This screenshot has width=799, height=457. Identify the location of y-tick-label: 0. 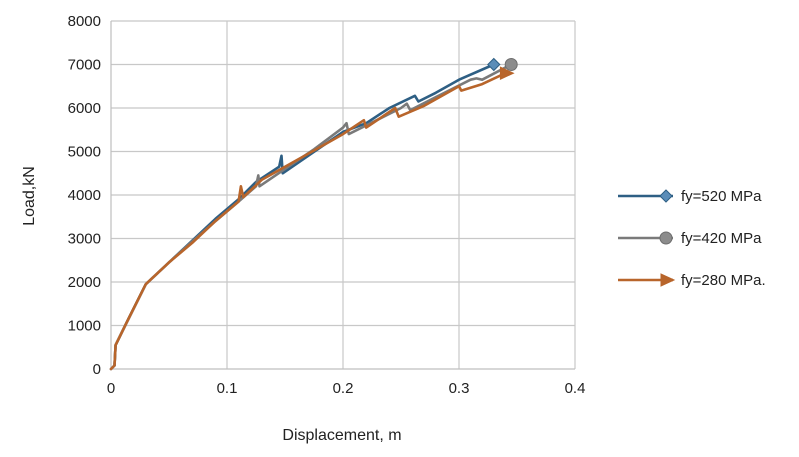
(97, 369).